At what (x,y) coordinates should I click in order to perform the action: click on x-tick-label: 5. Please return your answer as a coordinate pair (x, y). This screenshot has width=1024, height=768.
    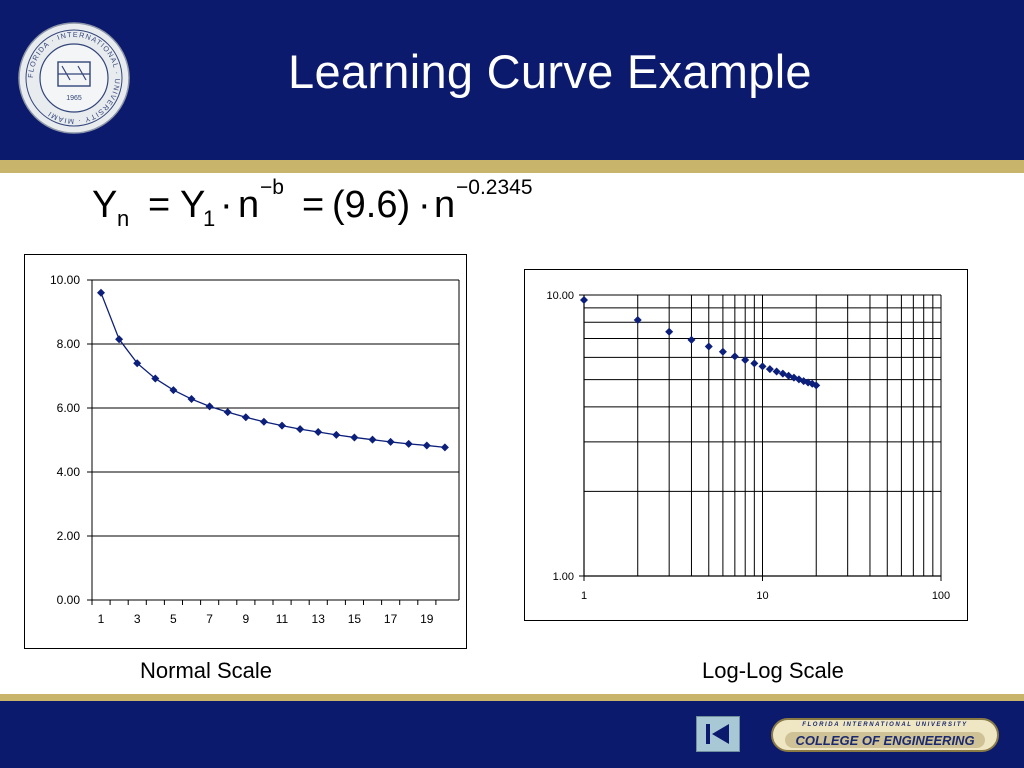
    Looking at the image, I should click on (173, 619).